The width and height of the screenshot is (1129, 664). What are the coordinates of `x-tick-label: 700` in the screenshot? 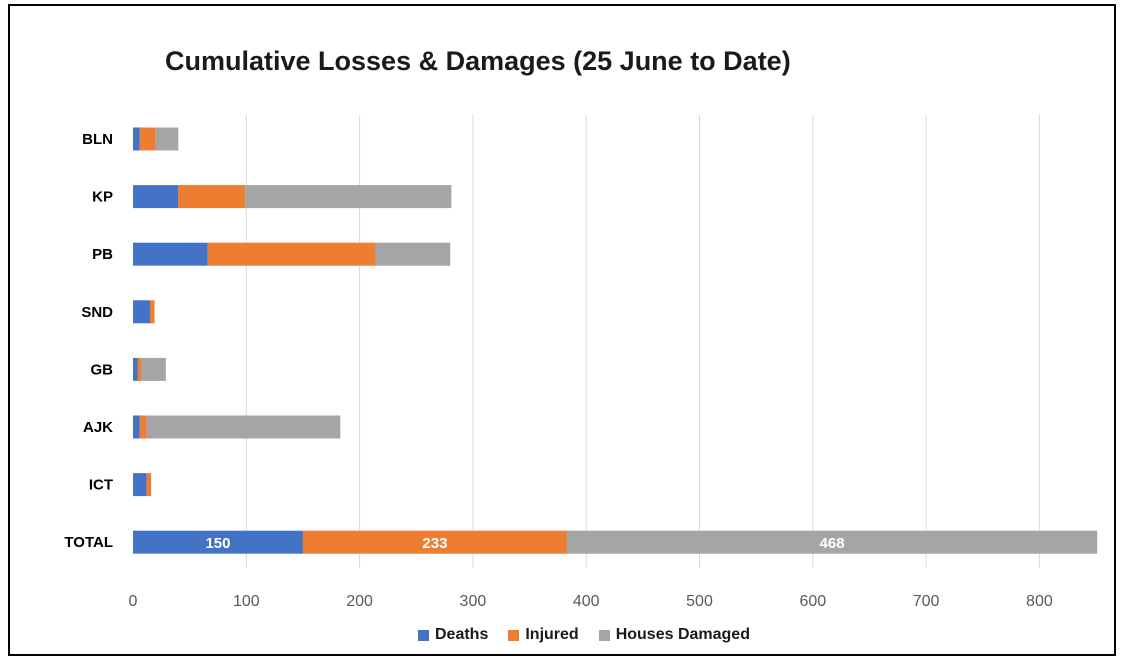 It's located at (926, 601).